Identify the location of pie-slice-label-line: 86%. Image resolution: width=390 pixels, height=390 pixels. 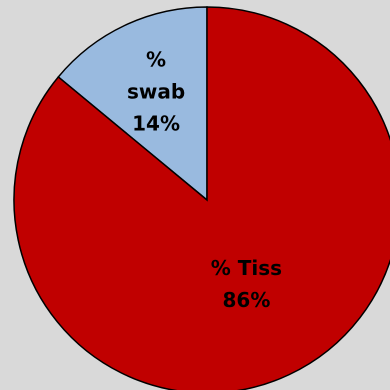
(247, 300).